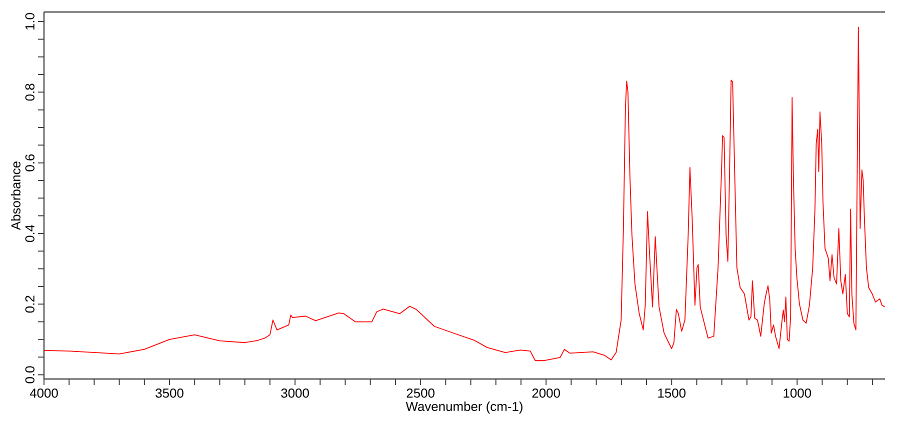 The width and height of the screenshot is (900, 425). I want to click on y-tick-label: 1.0, so click(29, 21).